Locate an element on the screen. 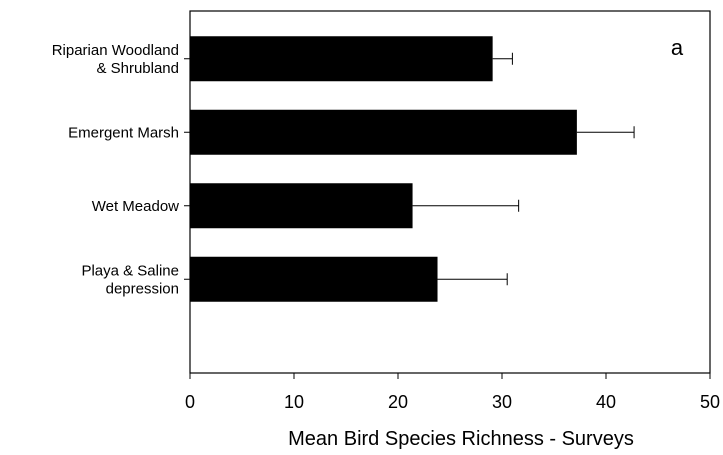 The height and width of the screenshot is (455, 723). x-tick-label-2: 20 is located at coordinates (398, 402).